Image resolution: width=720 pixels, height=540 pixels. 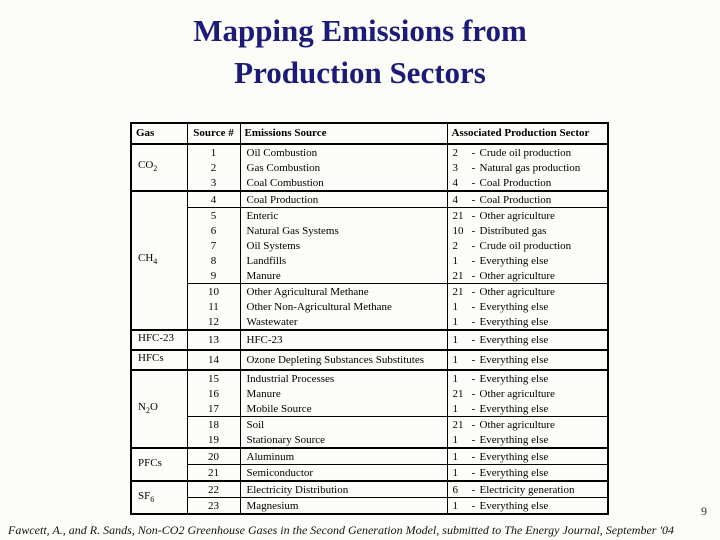 I want to click on table-row: 19 Stationary Source 1- Everything else, so click(x=369, y=440).